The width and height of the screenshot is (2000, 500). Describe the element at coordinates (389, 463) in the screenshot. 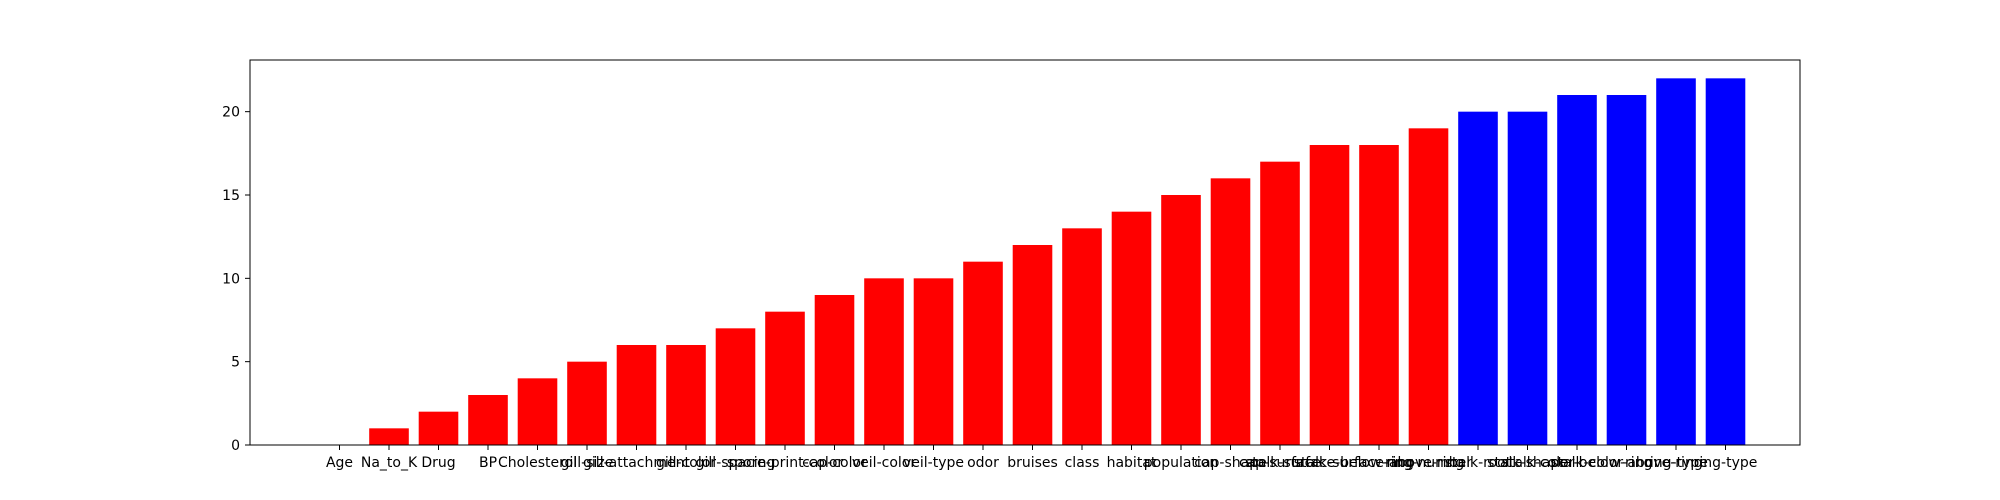

I see `x-tick-label-1: Na_to_K` at that location.